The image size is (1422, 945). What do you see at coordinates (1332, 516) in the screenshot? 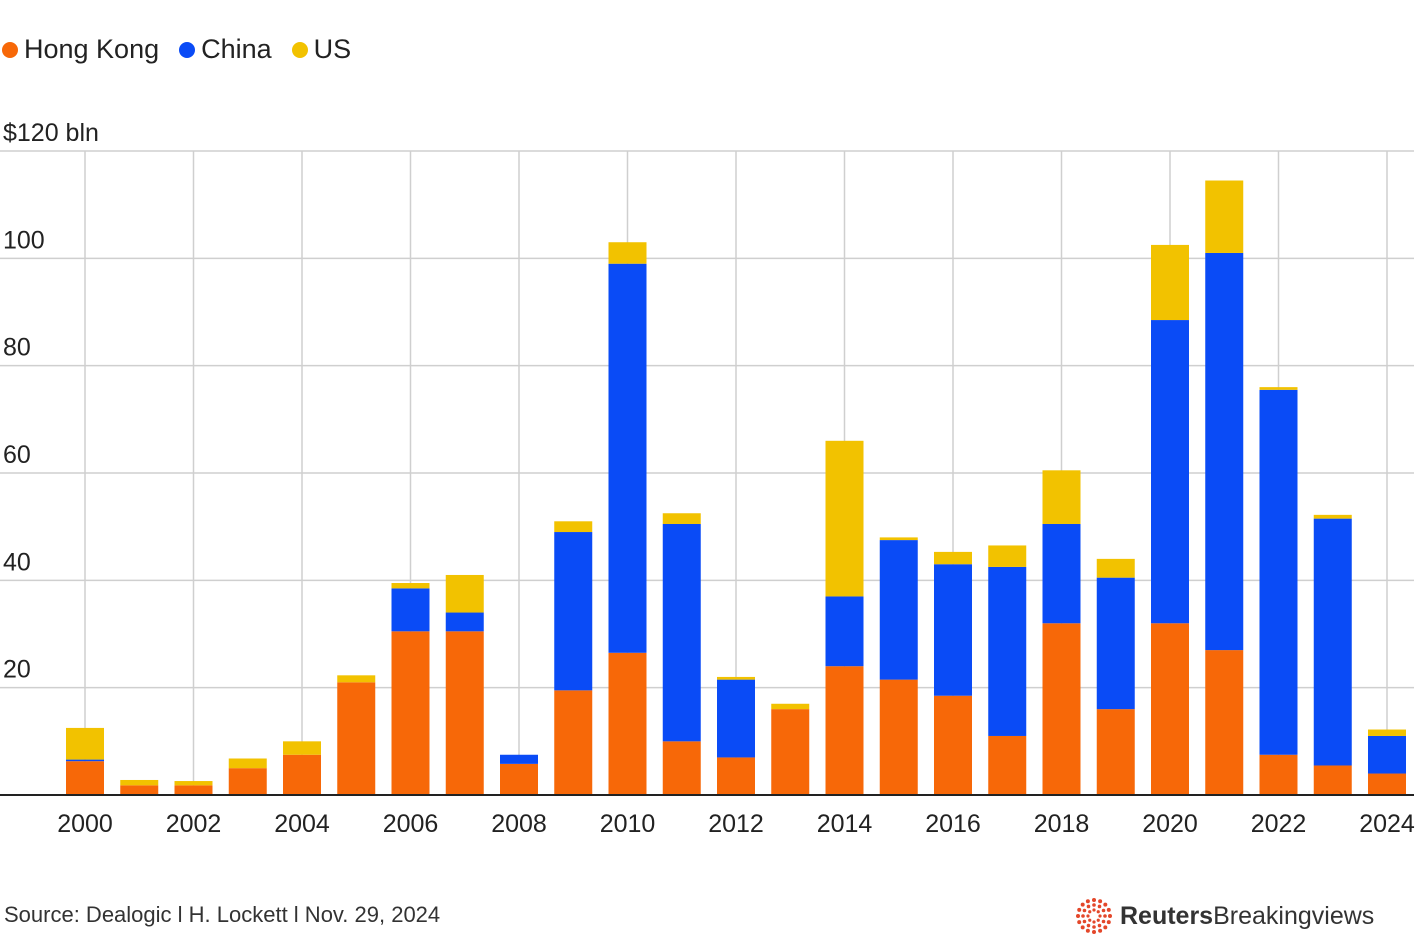
I see `bar-2023-us` at bounding box center [1332, 516].